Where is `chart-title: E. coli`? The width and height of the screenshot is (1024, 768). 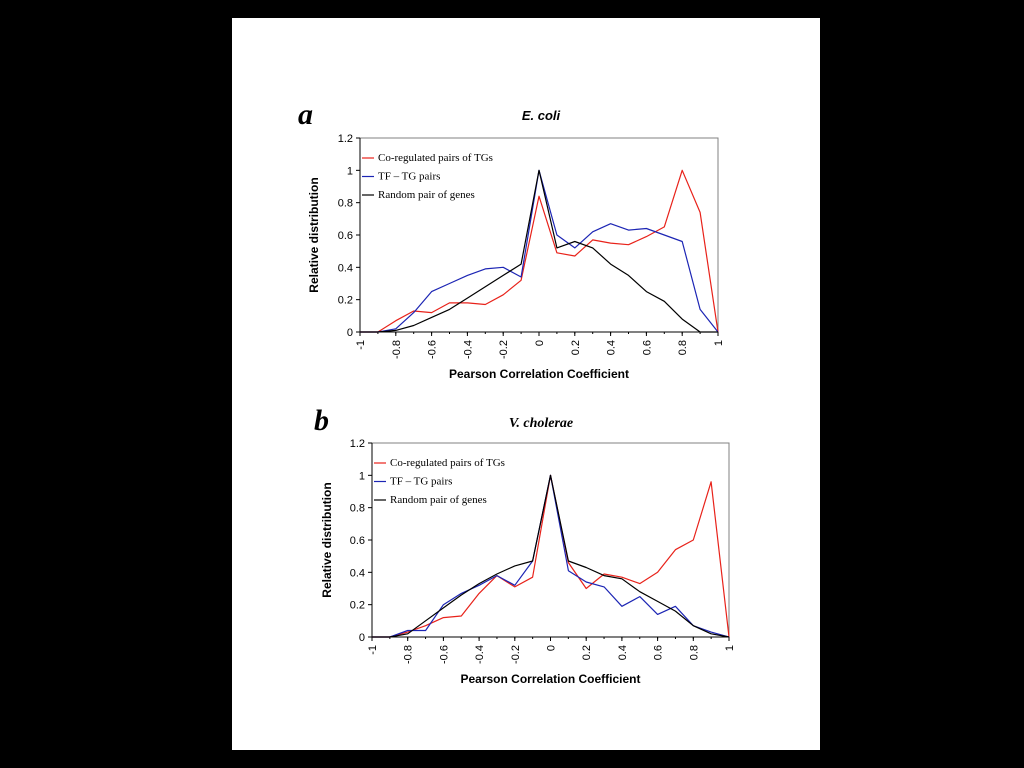
chart-title: E. coli is located at coordinates (541, 115).